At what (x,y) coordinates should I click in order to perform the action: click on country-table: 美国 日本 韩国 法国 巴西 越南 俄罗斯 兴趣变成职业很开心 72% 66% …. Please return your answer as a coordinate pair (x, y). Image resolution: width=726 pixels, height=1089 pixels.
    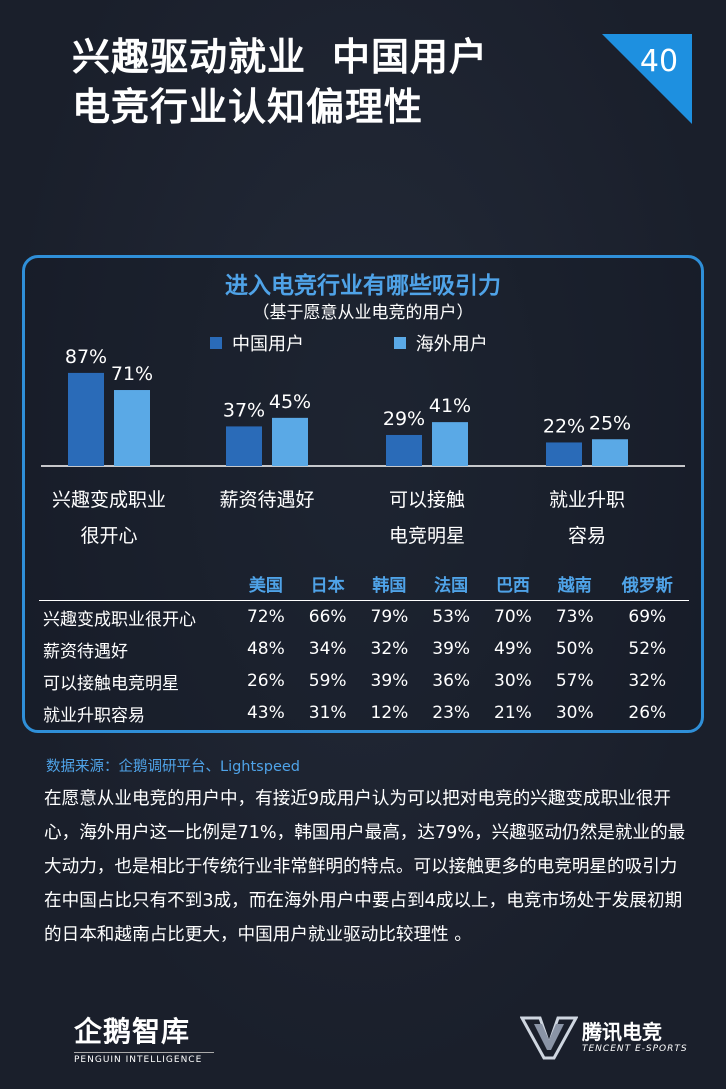
    Looking at the image, I should click on (364, 647).